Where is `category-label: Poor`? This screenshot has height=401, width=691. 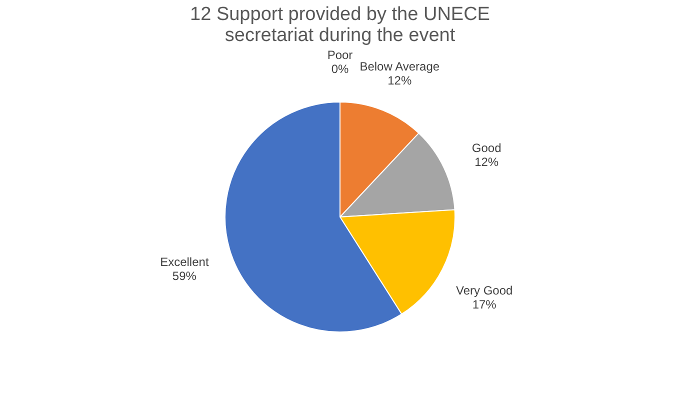
category-label: Poor is located at coordinates (340, 55).